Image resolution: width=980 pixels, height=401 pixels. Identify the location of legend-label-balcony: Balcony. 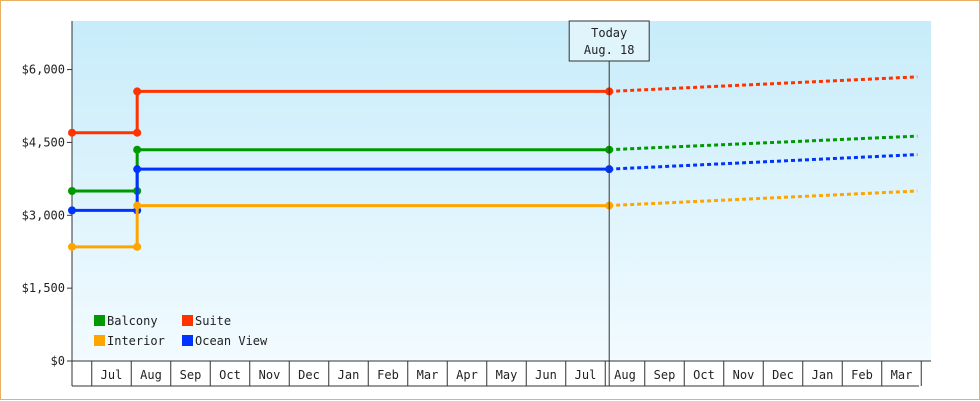
(132, 321).